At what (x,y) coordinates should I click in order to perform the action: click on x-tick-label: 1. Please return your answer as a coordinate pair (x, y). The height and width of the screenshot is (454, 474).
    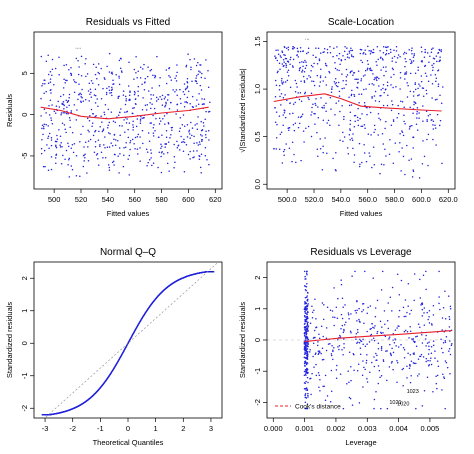
    Looking at the image, I should click on (156, 428).